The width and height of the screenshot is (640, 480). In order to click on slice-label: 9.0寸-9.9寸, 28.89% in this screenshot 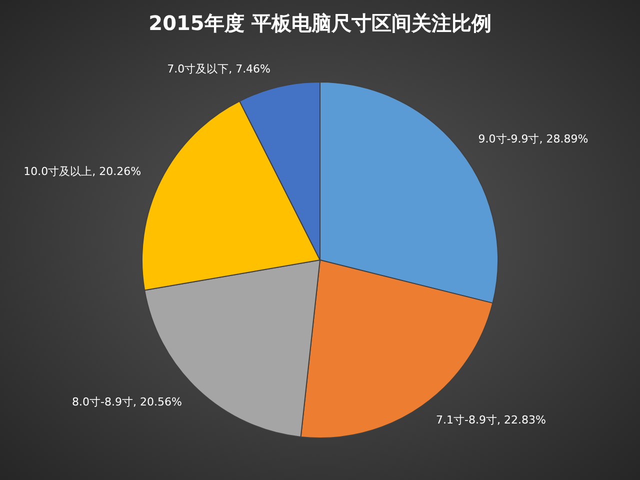, I will do `click(533, 139)`.